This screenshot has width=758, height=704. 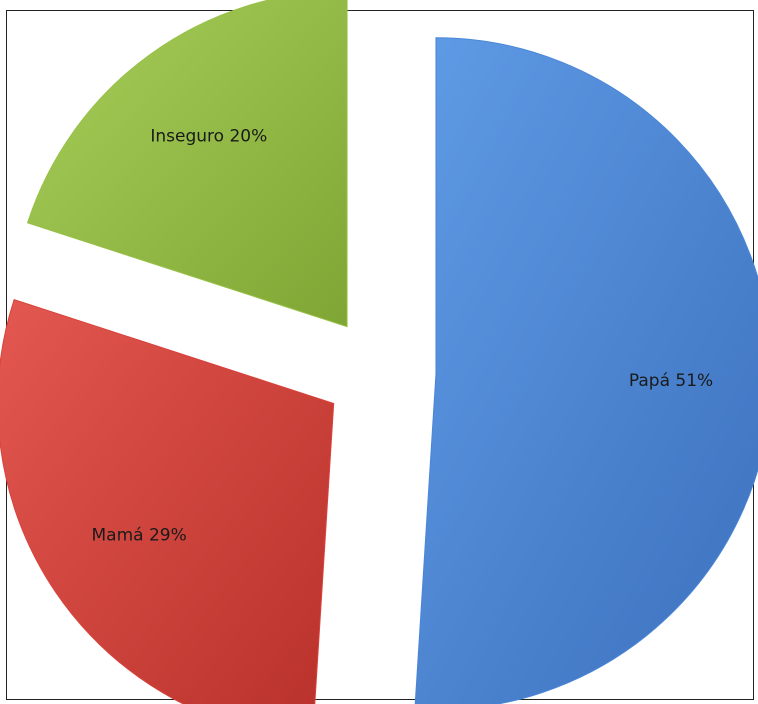 What do you see at coordinates (671, 381) in the screenshot?
I see `slice-label-pap-: Papá 51%` at bounding box center [671, 381].